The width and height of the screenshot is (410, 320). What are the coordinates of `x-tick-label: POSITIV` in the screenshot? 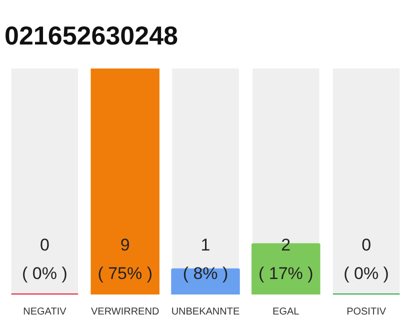 It's located at (366, 312).